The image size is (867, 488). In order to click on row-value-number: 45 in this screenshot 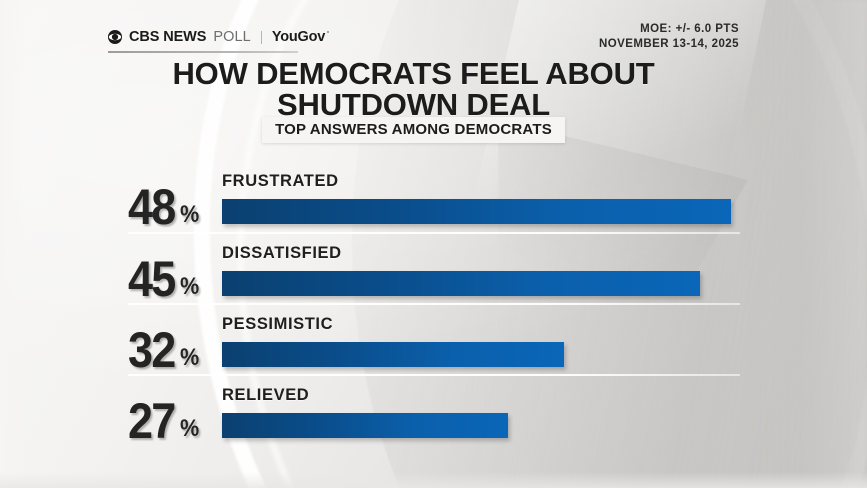, I will do `click(152, 279)`.